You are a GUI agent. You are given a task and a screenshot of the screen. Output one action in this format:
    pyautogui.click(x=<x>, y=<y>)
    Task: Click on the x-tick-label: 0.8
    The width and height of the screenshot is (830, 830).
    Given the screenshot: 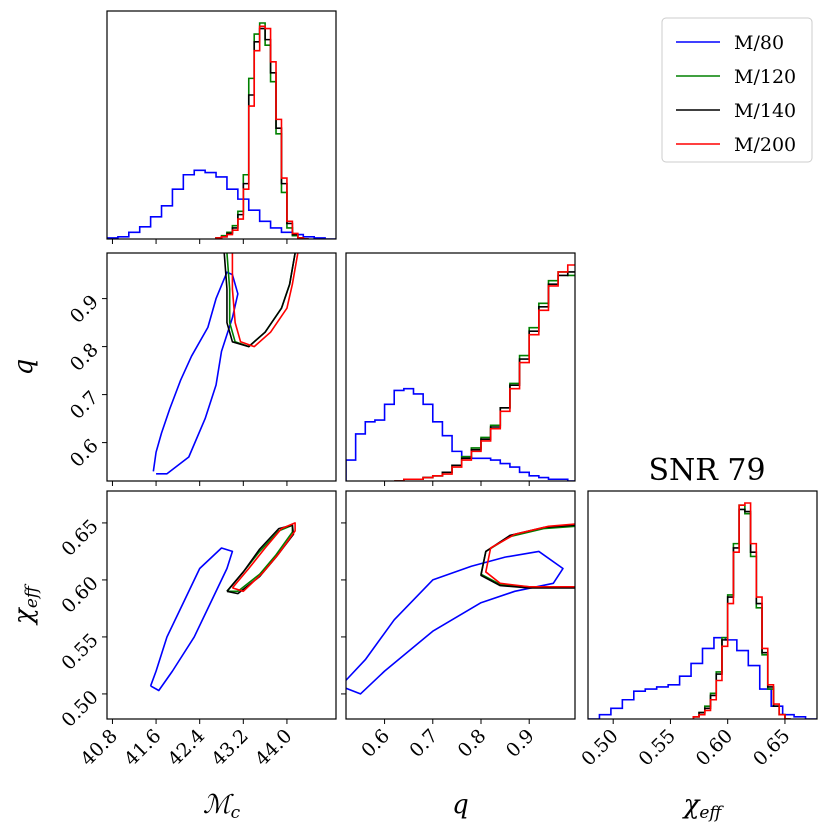 What is the action you would take?
    pyautogui.click(x=472, y=743)
    